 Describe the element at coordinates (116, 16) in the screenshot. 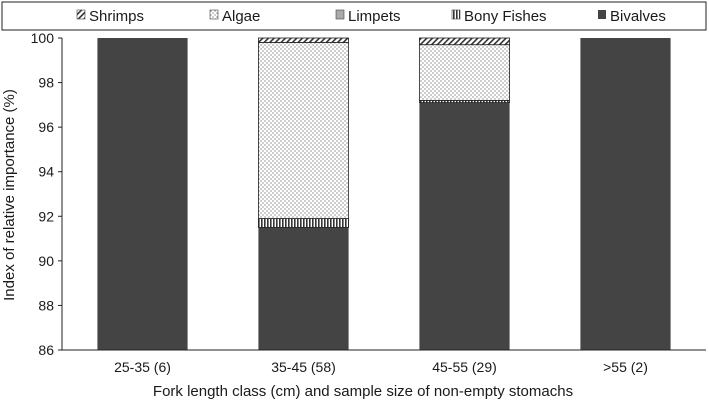

I see `legend-label-shrimps: Shrimps` at that location.